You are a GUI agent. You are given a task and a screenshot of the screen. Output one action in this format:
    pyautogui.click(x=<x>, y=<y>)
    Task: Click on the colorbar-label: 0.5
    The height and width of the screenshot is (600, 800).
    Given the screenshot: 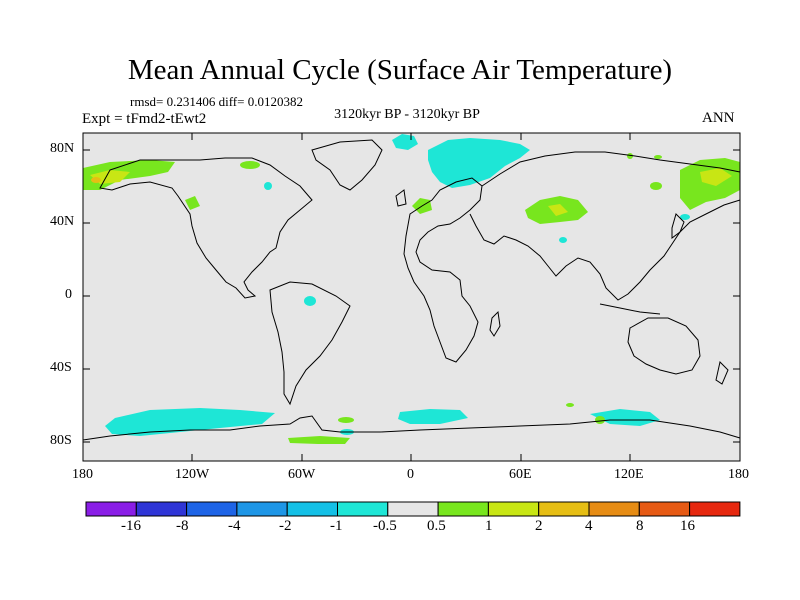 What is the action you would take?
    pyautogui.click(x=436, y=526)
    